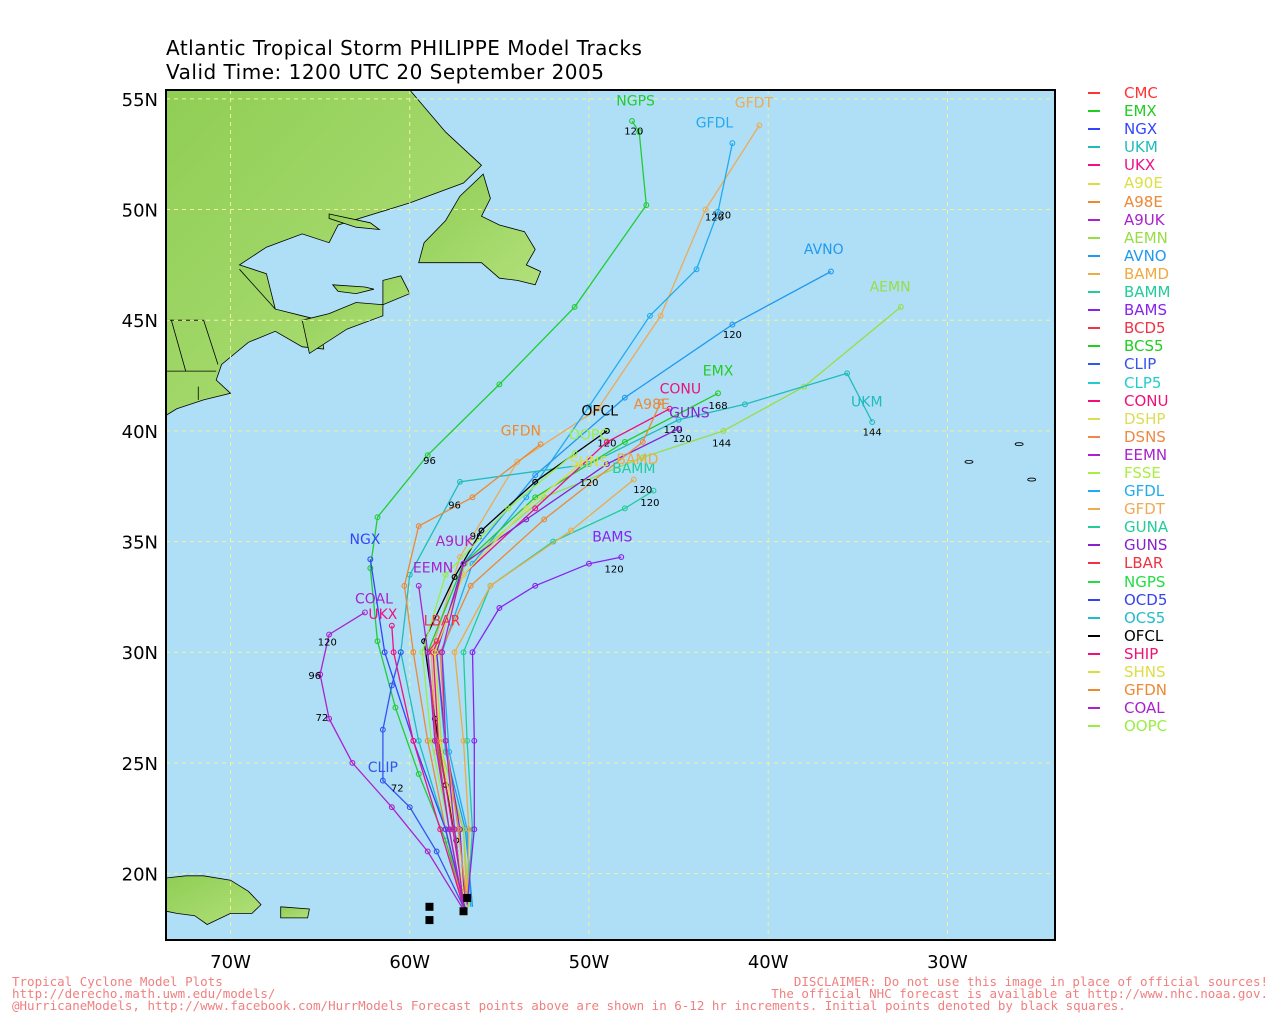  Describe the element at coordinates (754, 104) in the screenshot. I see `track-label: GFDT` at that location.